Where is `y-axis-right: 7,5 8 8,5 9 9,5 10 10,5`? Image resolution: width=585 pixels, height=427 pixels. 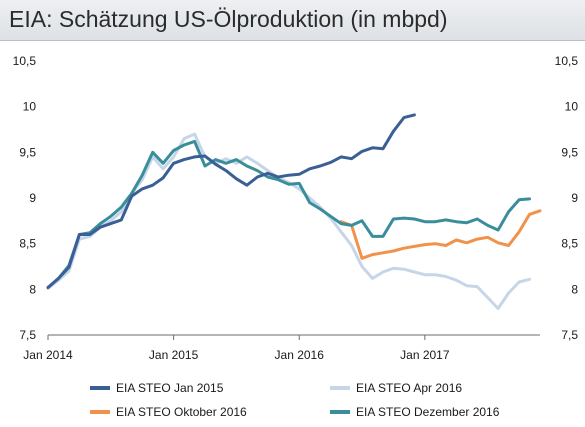 y-axis-right: 7,5 8 8,5 9 9,5 10 10,5 is located at coordinates (567, 198).